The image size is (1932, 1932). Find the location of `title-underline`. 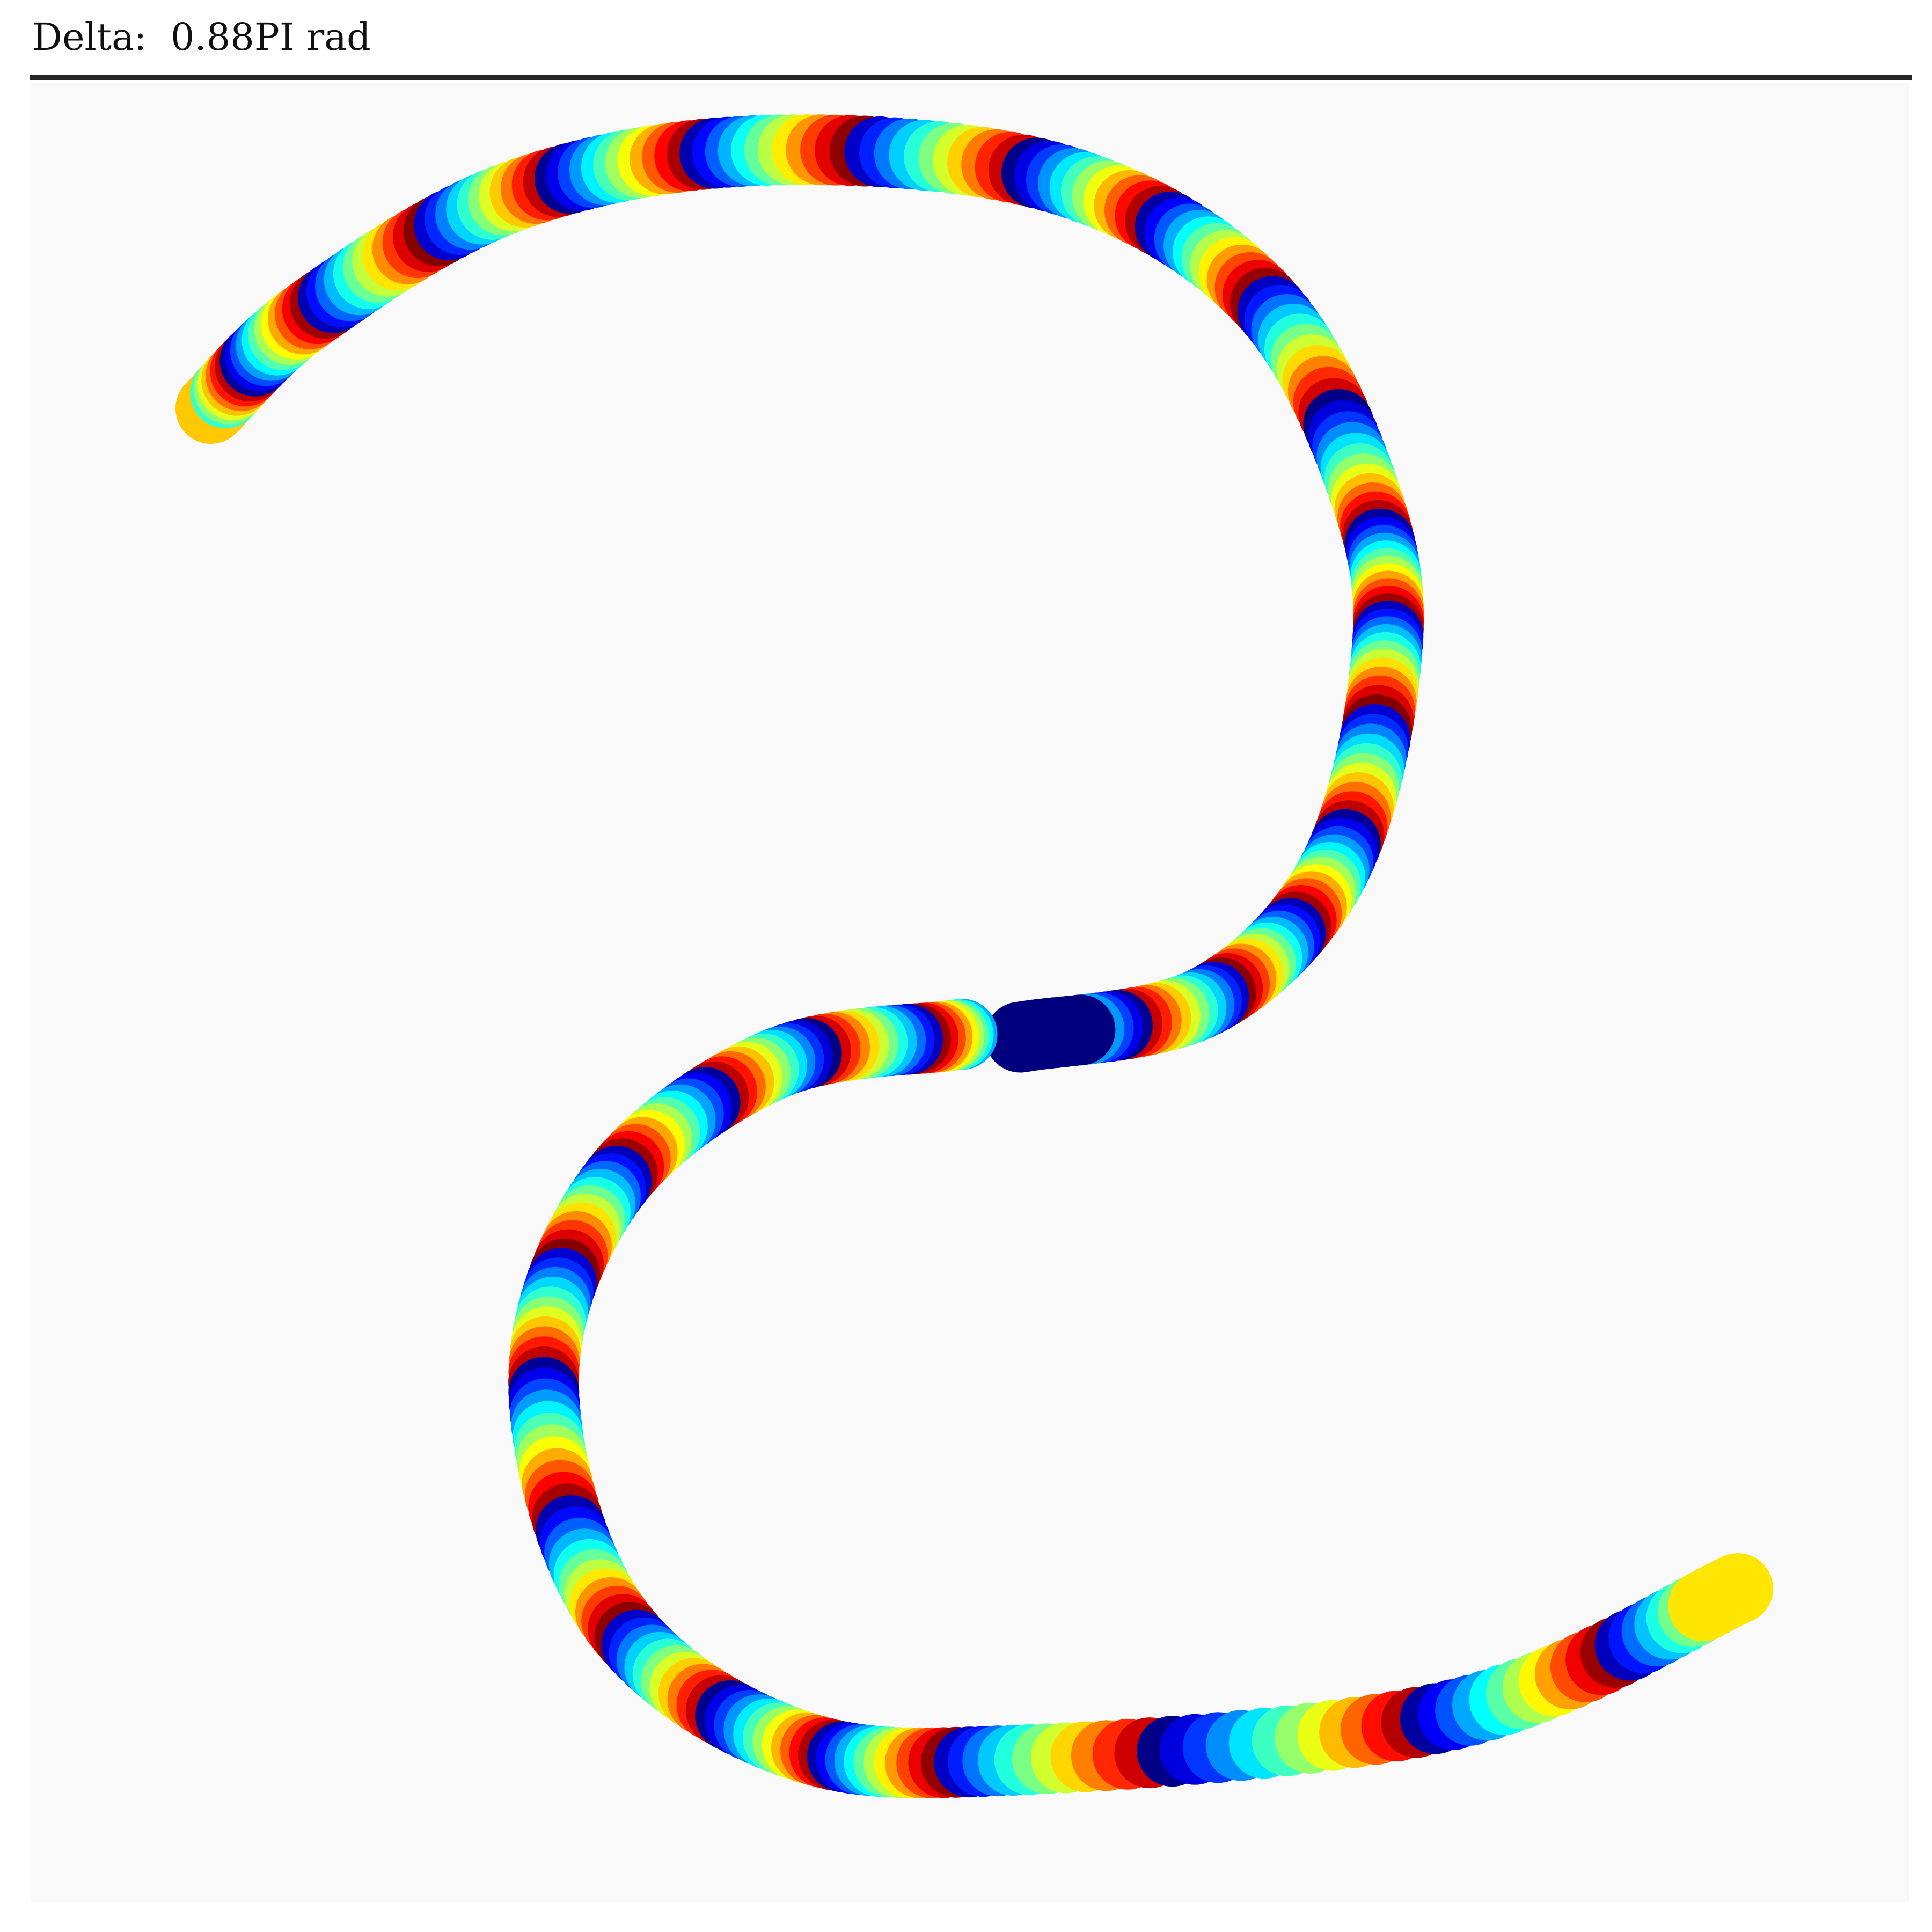

title-underline is located at coordinates (971, 77).